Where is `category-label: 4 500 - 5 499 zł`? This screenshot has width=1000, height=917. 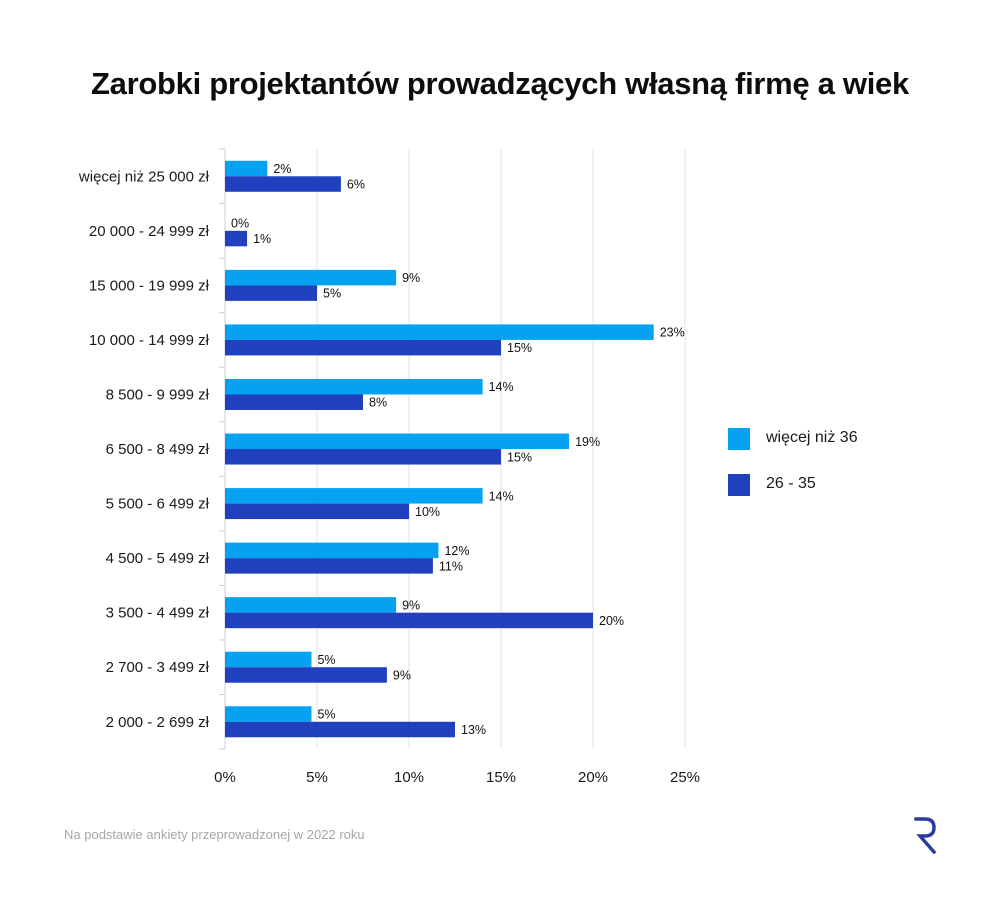 category-label: 4 500 - 5 499 zł is located at coordinates (158, 558).